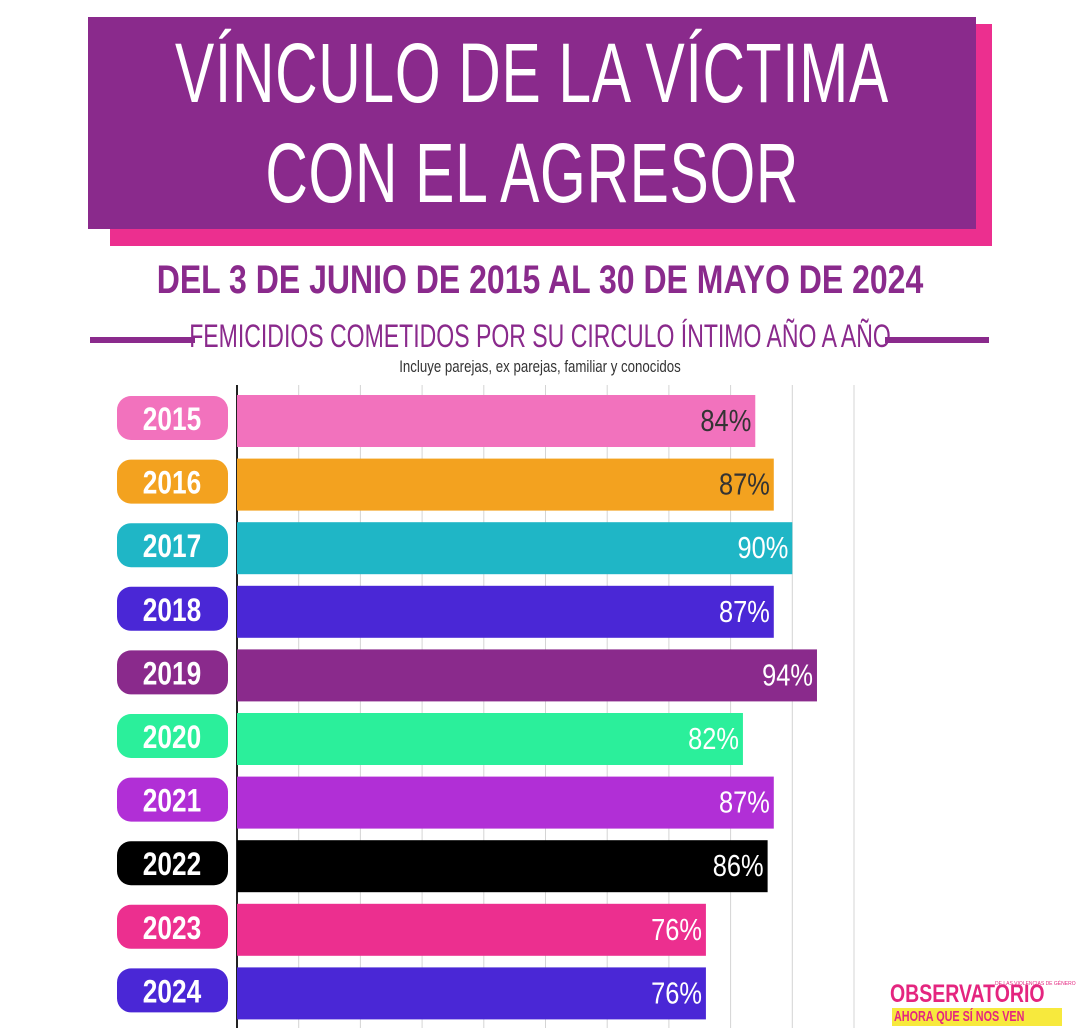  I want to click on year-pill-2020, so click(172, 736).